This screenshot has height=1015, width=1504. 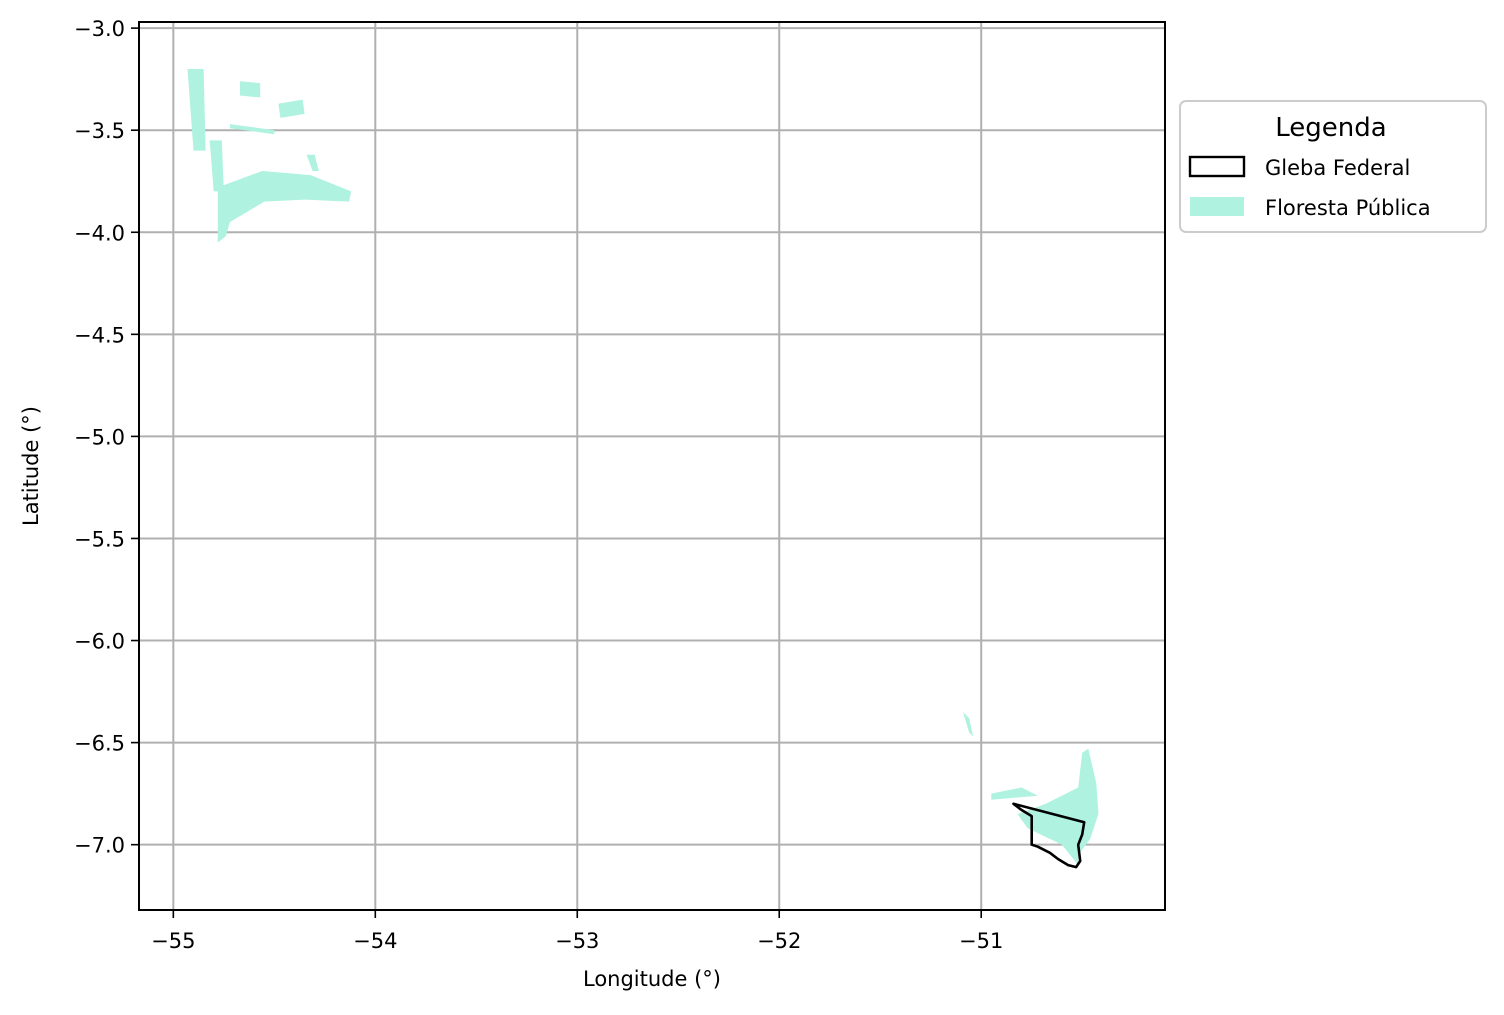 What do you see at coordinates (375, 941) in the screenshot?
I see `x-tick-label: −54` at bounding box center [375, 941].